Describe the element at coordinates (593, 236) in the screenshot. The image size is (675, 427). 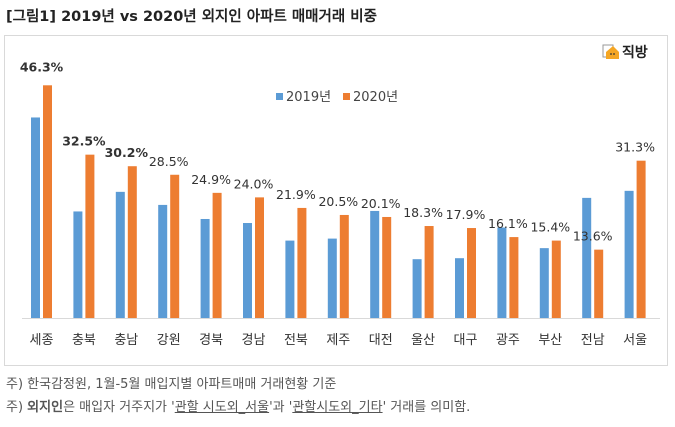
I see `data-label: 13.6%` at that location.